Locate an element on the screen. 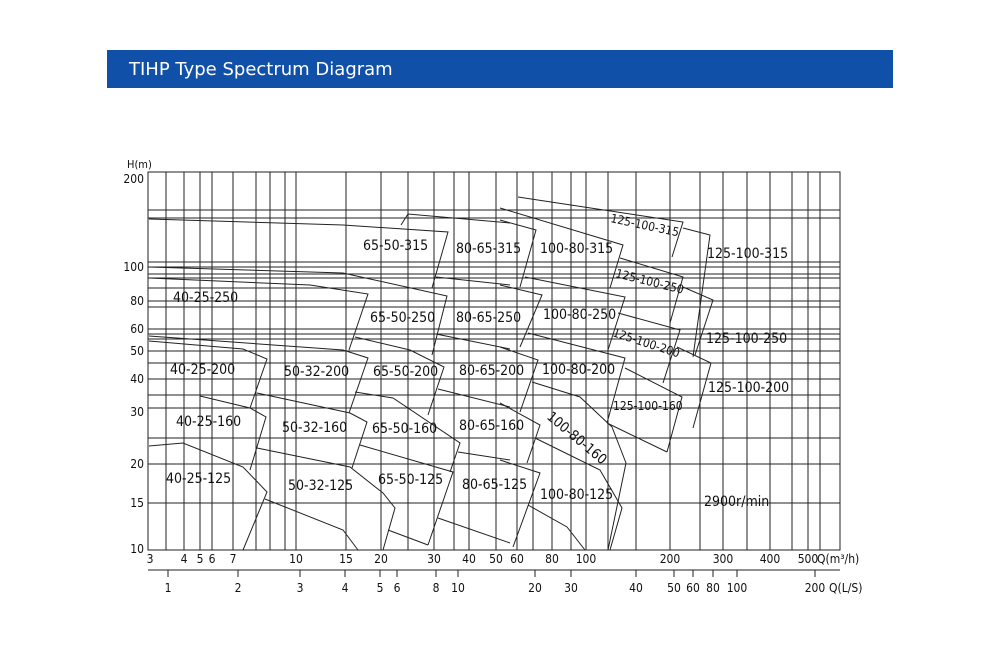 Image resolution: width=1000 pixels, height=645 pixels. x-tick-label-m3h: 3 is located at coordinates (150, 559).